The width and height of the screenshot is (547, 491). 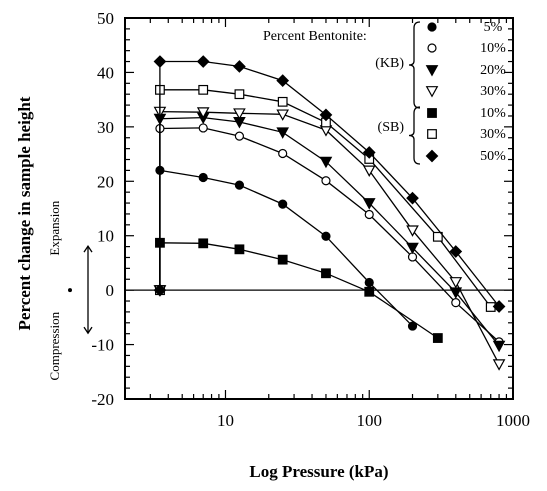 I want to click on x-axis-title: Log Pressure (kPa), so click(x=318, y=471).